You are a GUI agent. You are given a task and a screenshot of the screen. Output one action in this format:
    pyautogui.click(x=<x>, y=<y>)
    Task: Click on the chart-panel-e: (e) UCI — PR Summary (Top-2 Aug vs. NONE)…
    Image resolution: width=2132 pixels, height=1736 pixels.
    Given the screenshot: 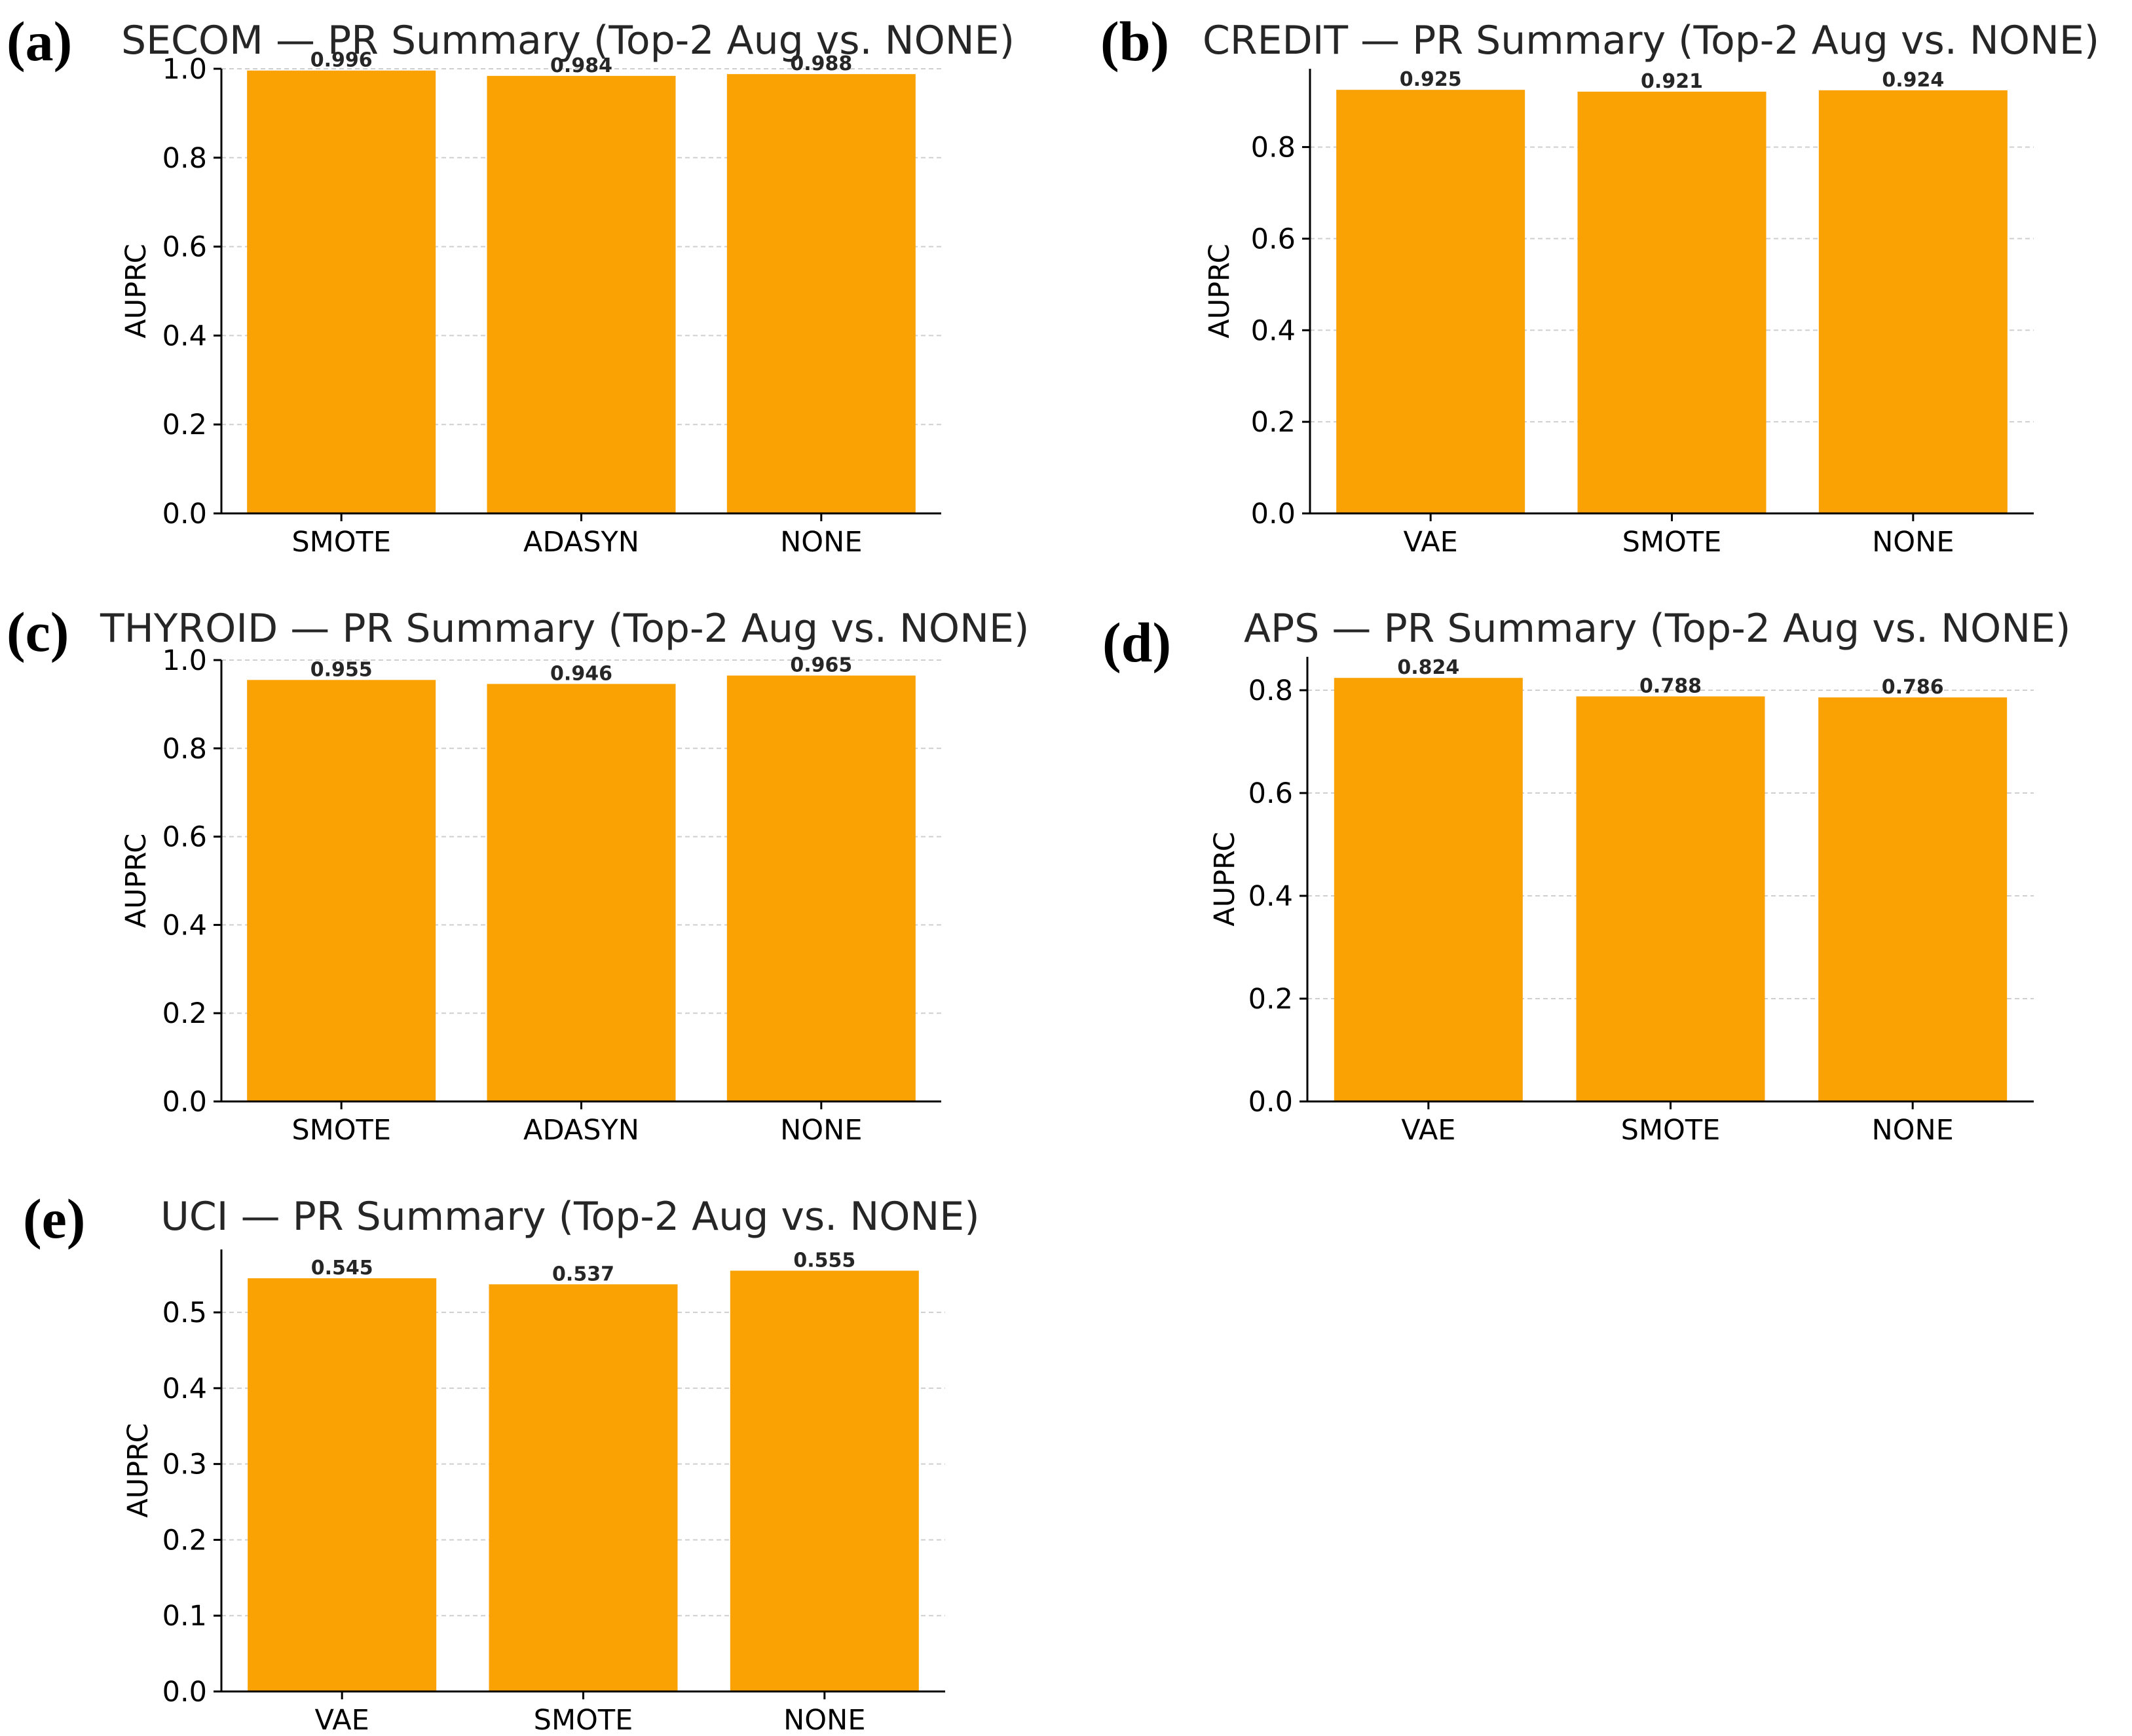 What is the action you would take?
    pyautogui.click(x=501, y=1461)
    